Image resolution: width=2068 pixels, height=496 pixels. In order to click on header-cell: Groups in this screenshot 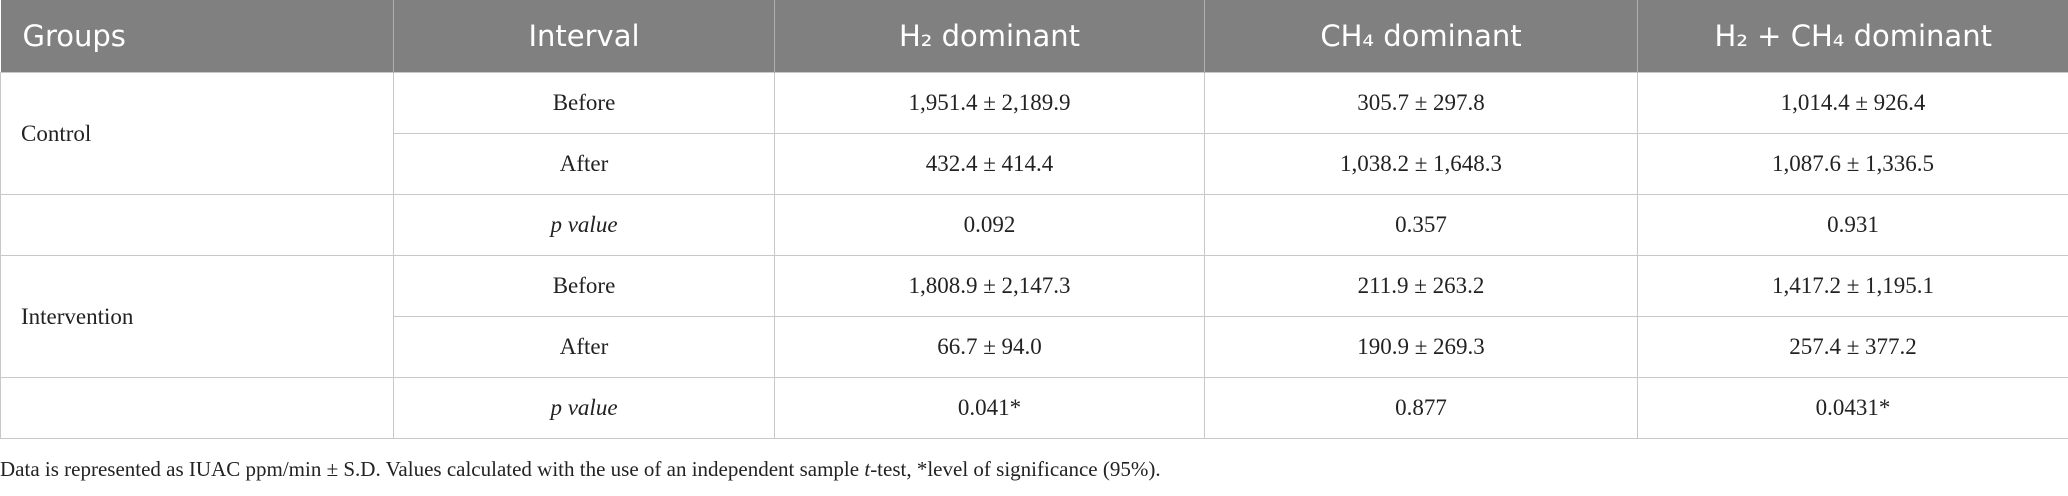, I will do `click(197, 36)`.